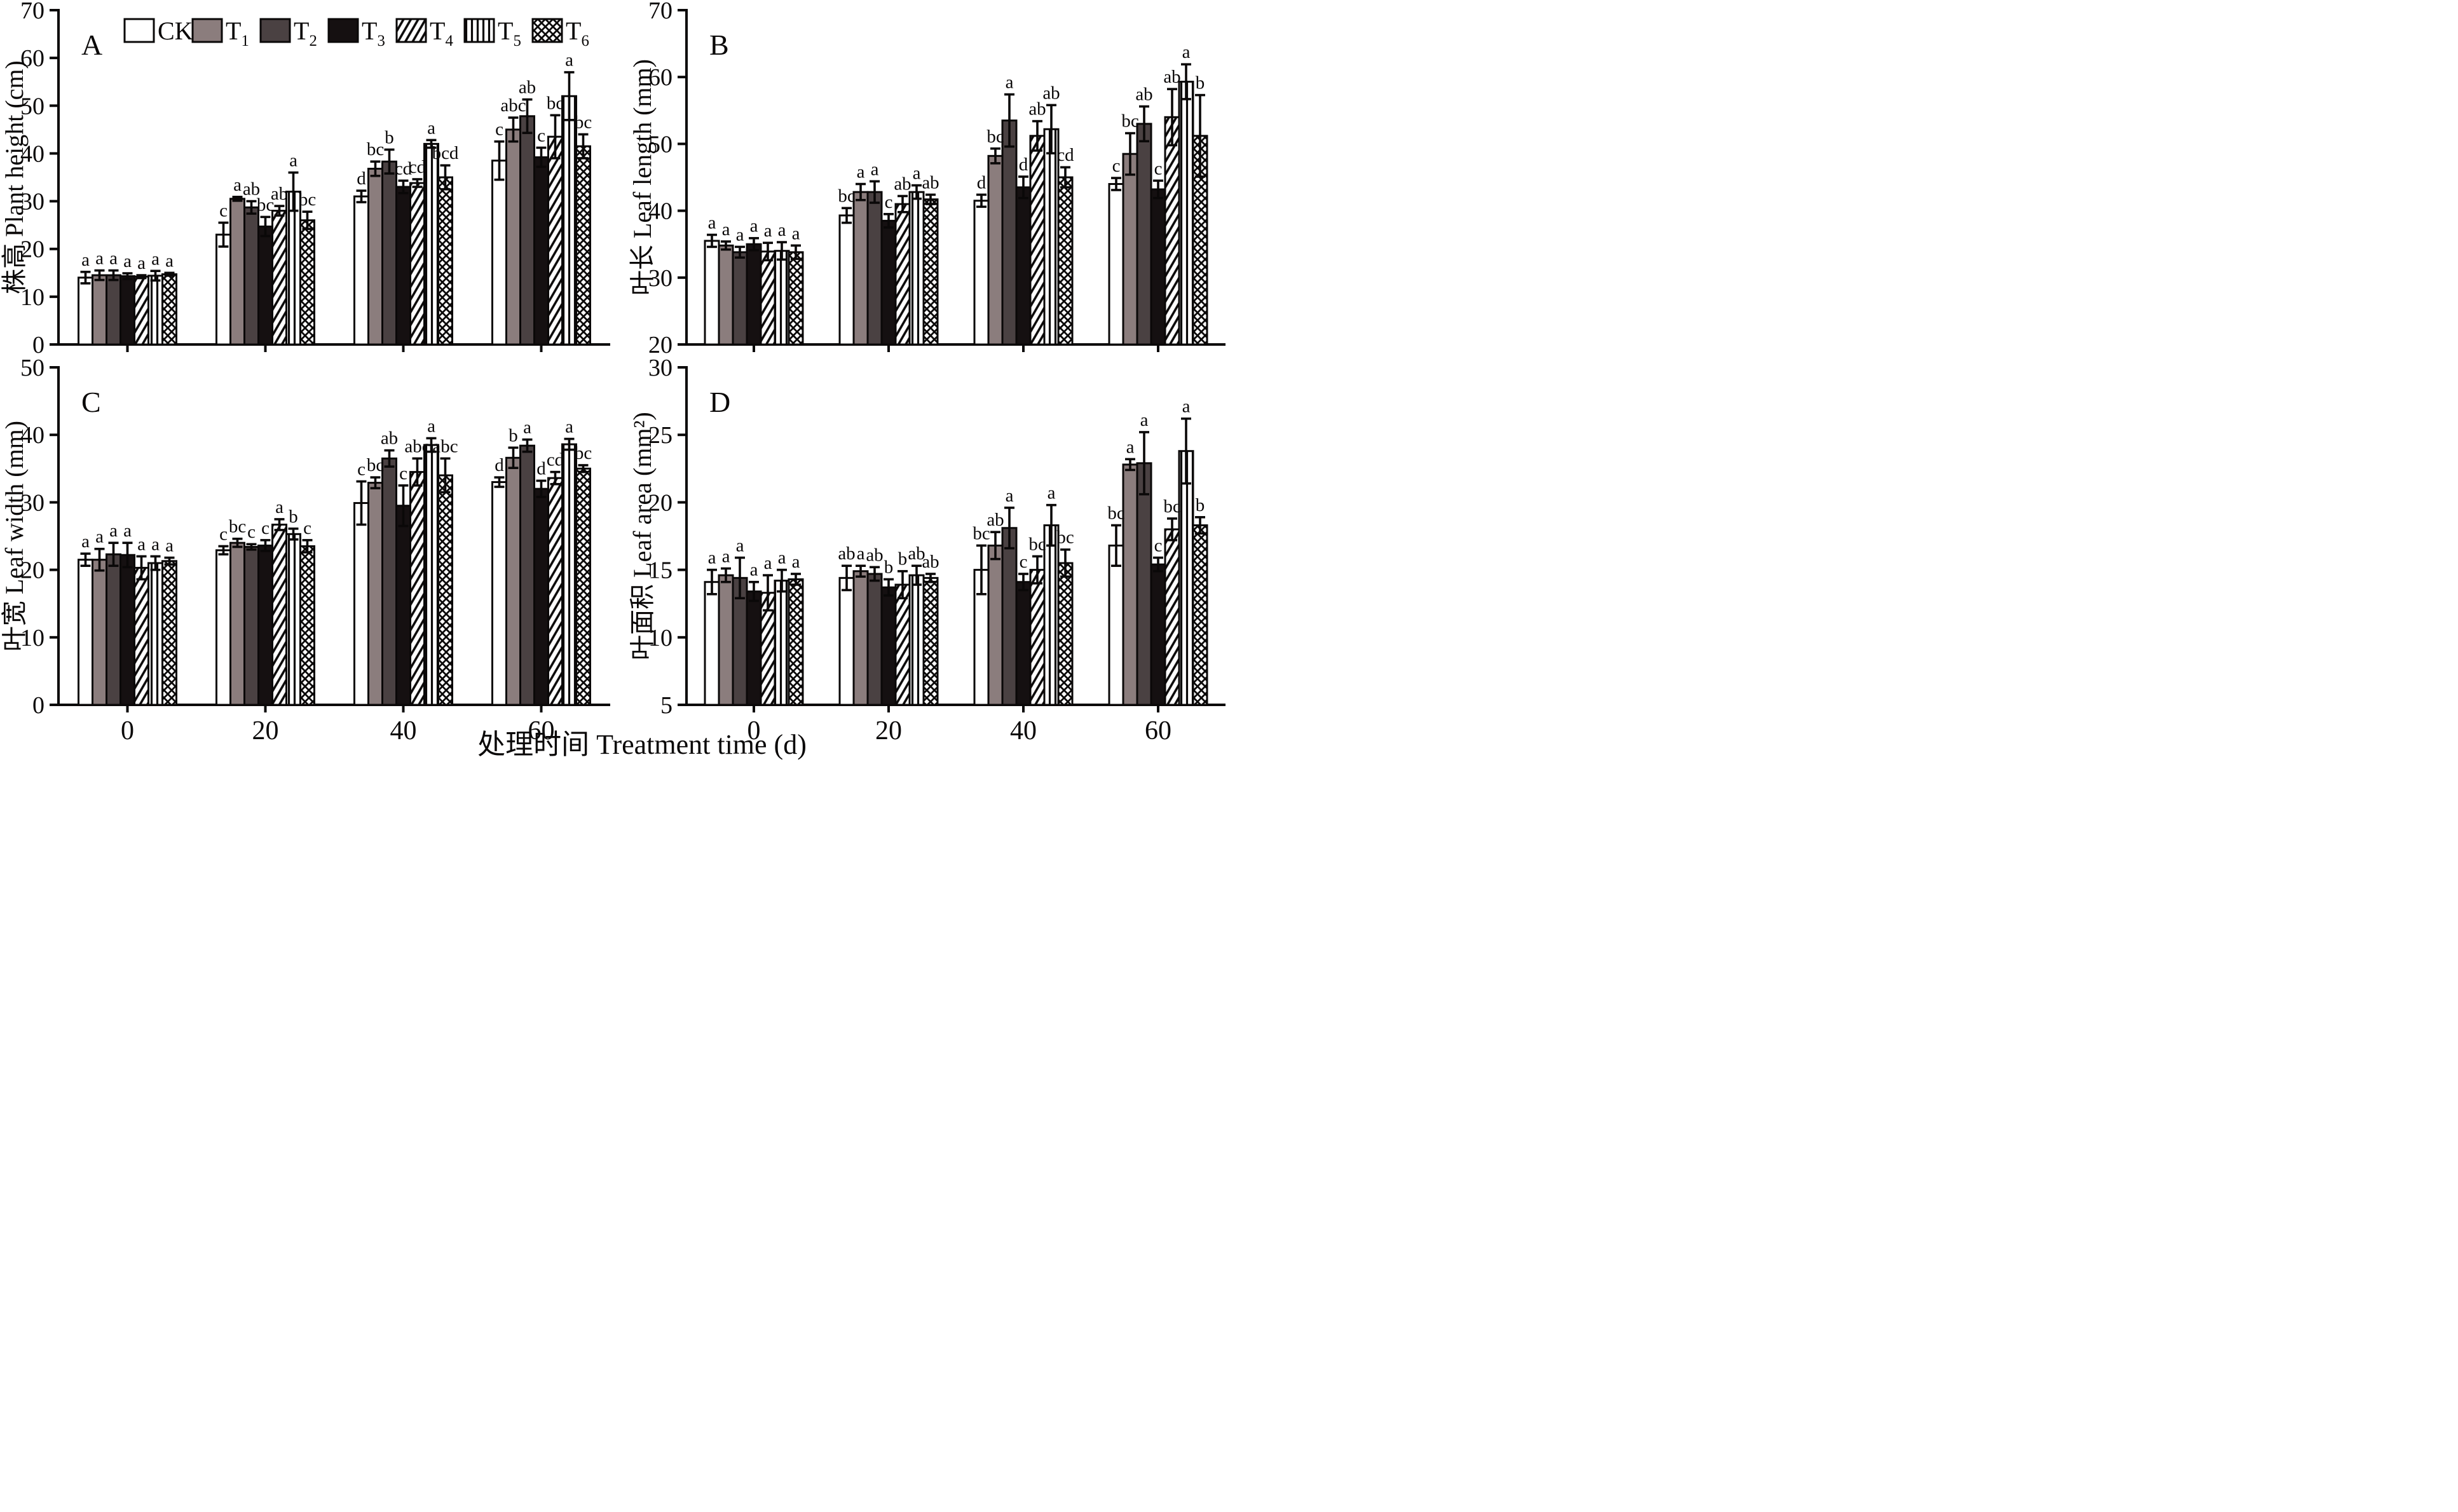  I want to click on error-bar-T1-d0, so click(100, 559).